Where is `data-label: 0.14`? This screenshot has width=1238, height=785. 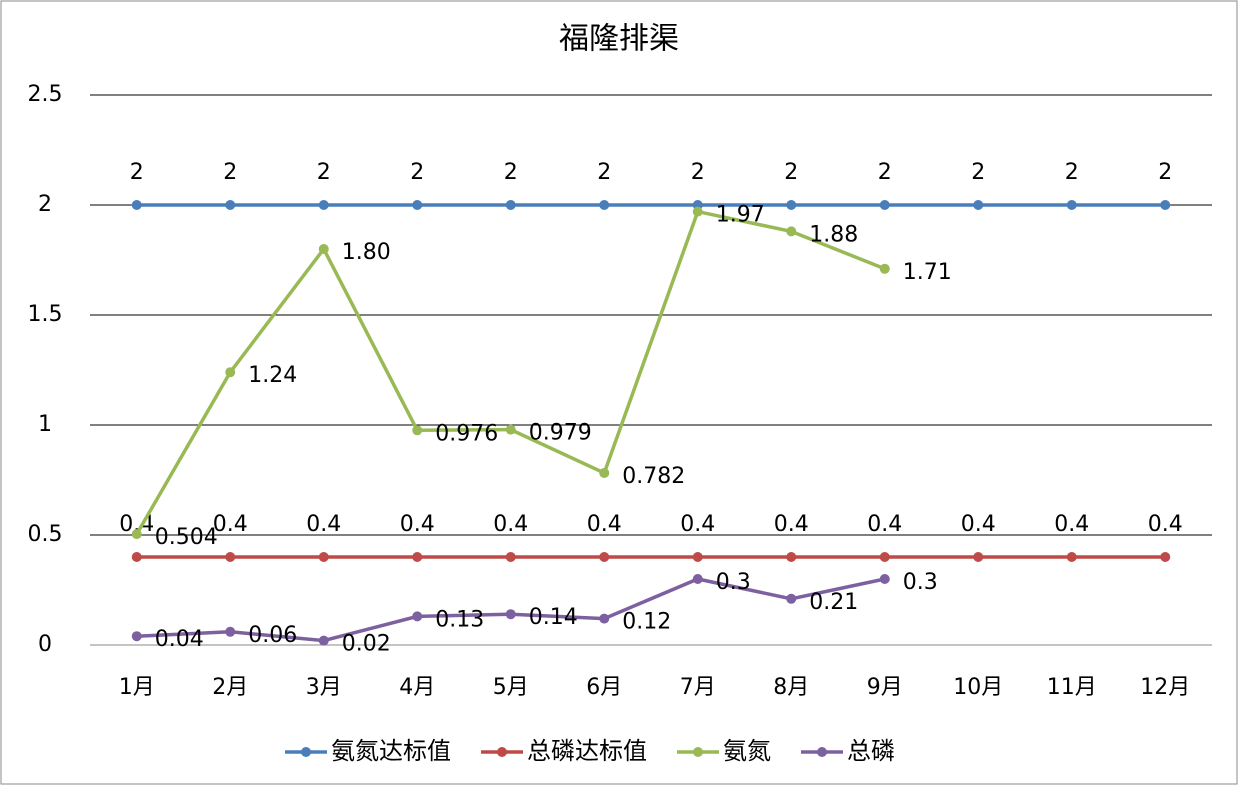 data-label: 0.14 is located at coordinates (553, 617).